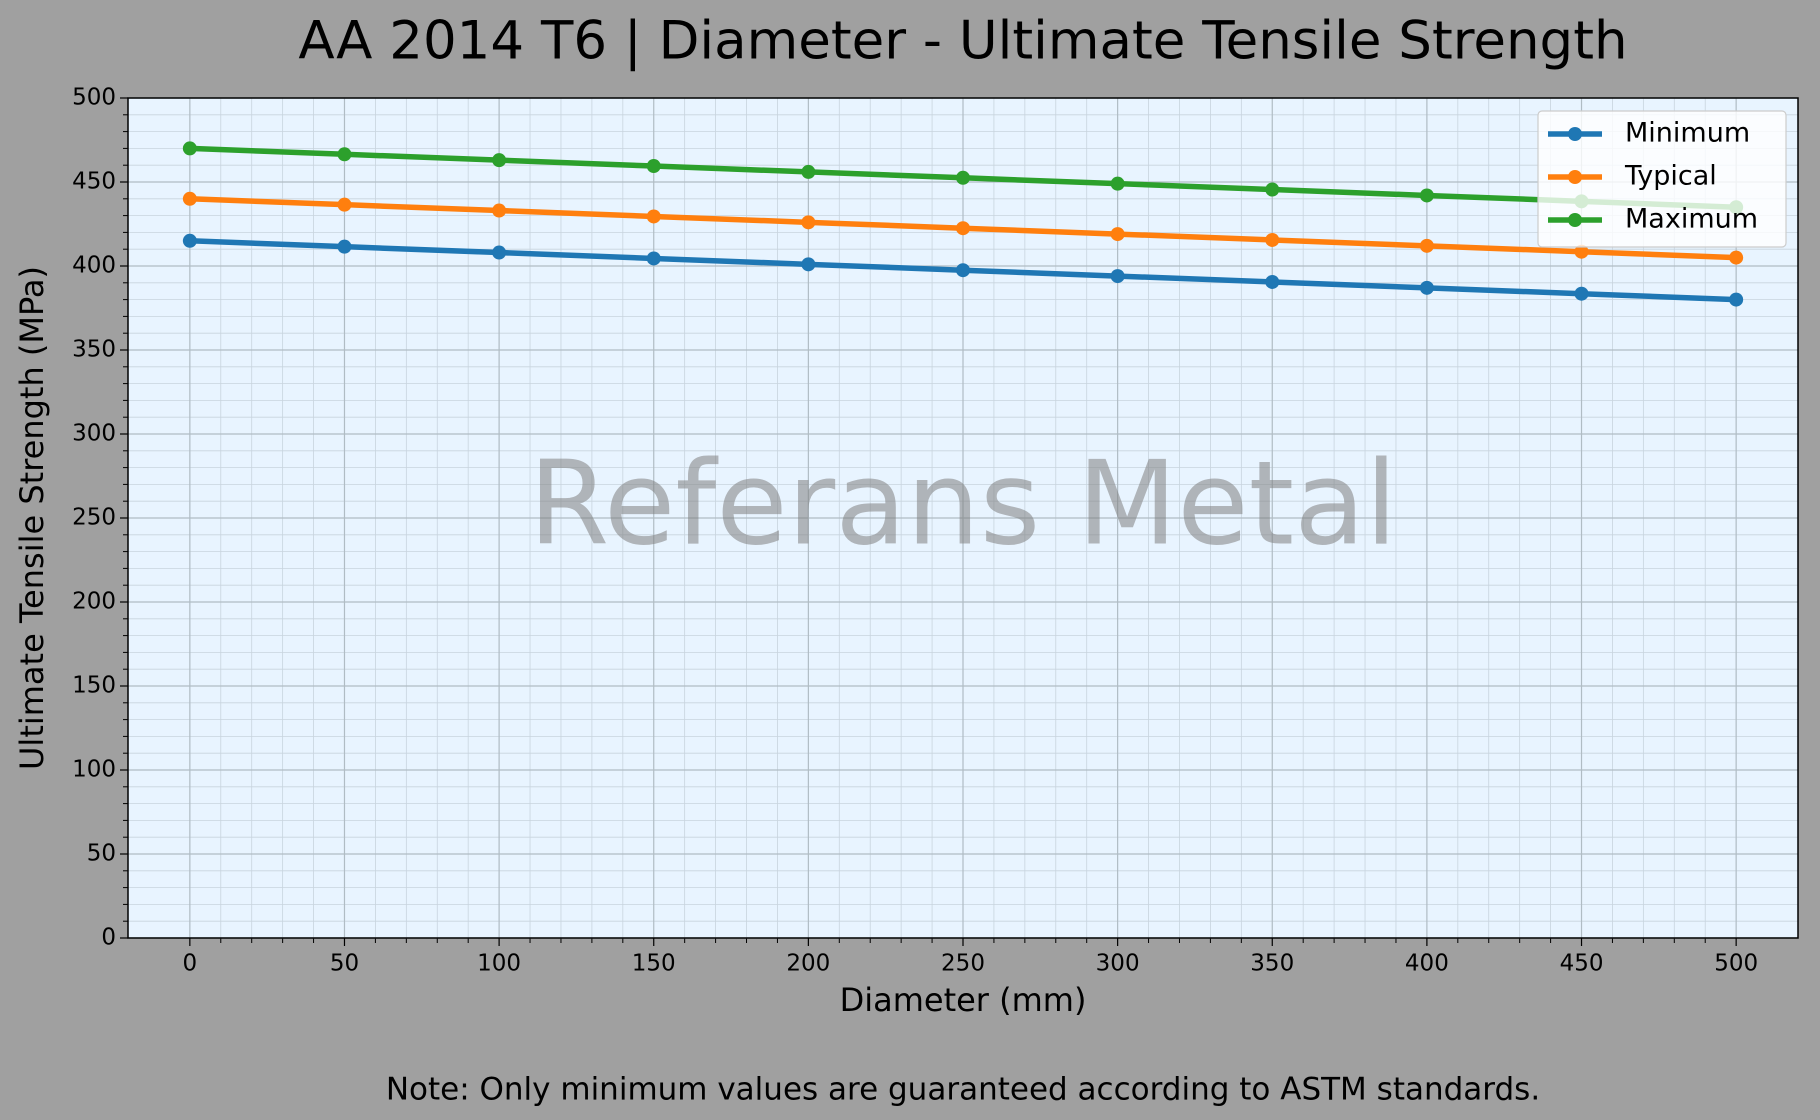  I want to click on y-tick-label: 400, so click(94, 266).